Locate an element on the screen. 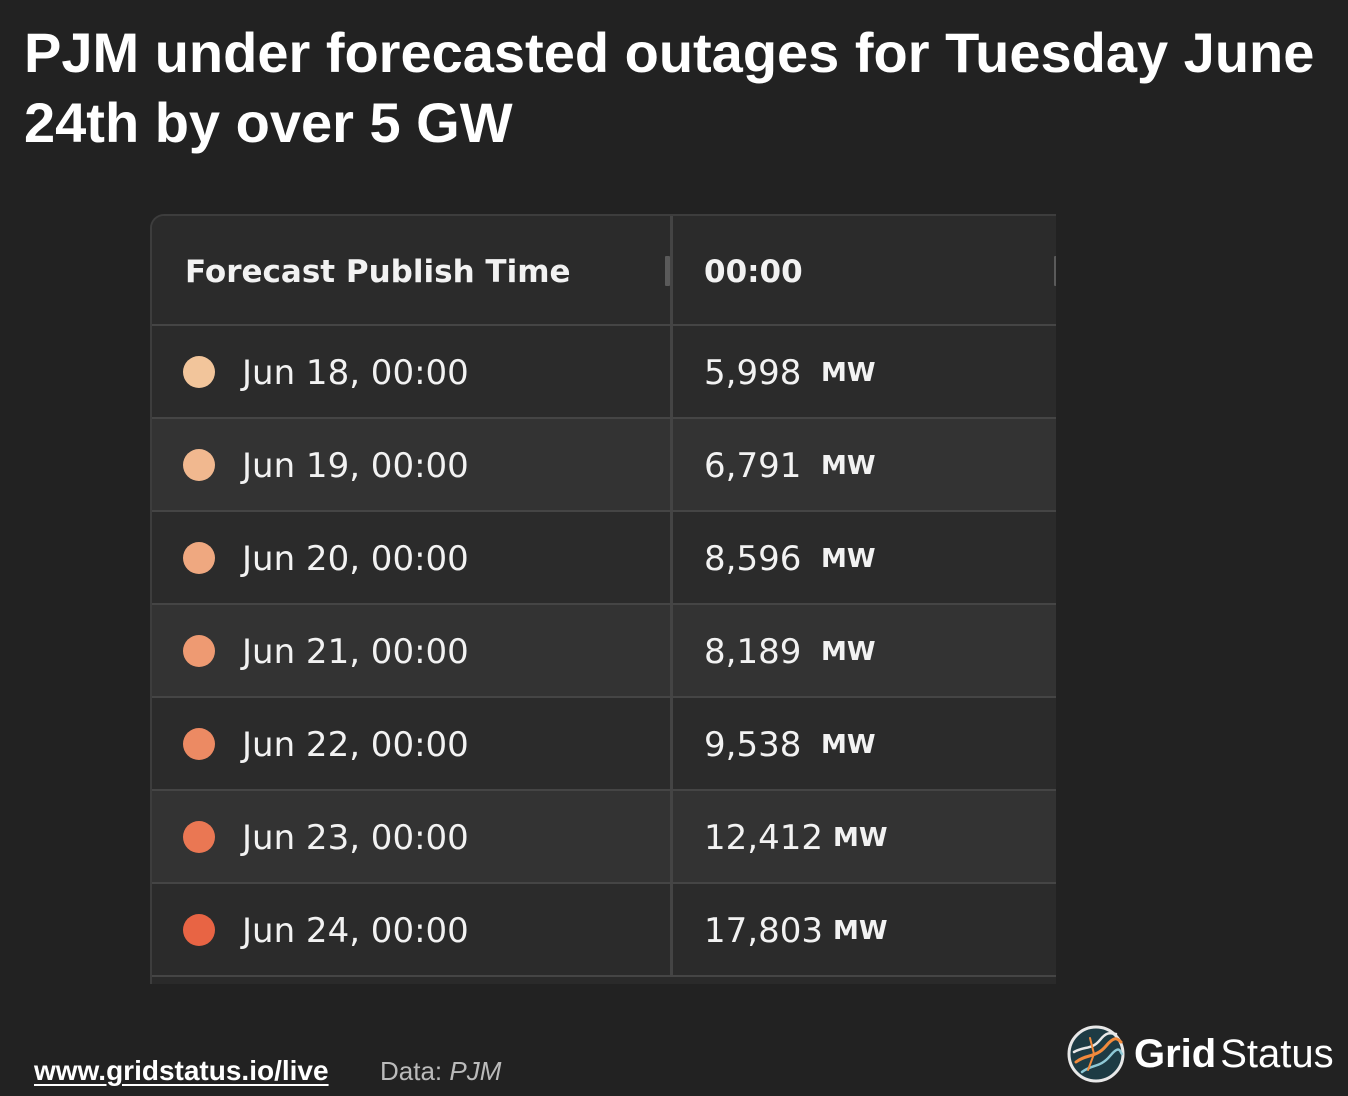  outage-value-cell: 8,189 is located at coordinates (753, 652).